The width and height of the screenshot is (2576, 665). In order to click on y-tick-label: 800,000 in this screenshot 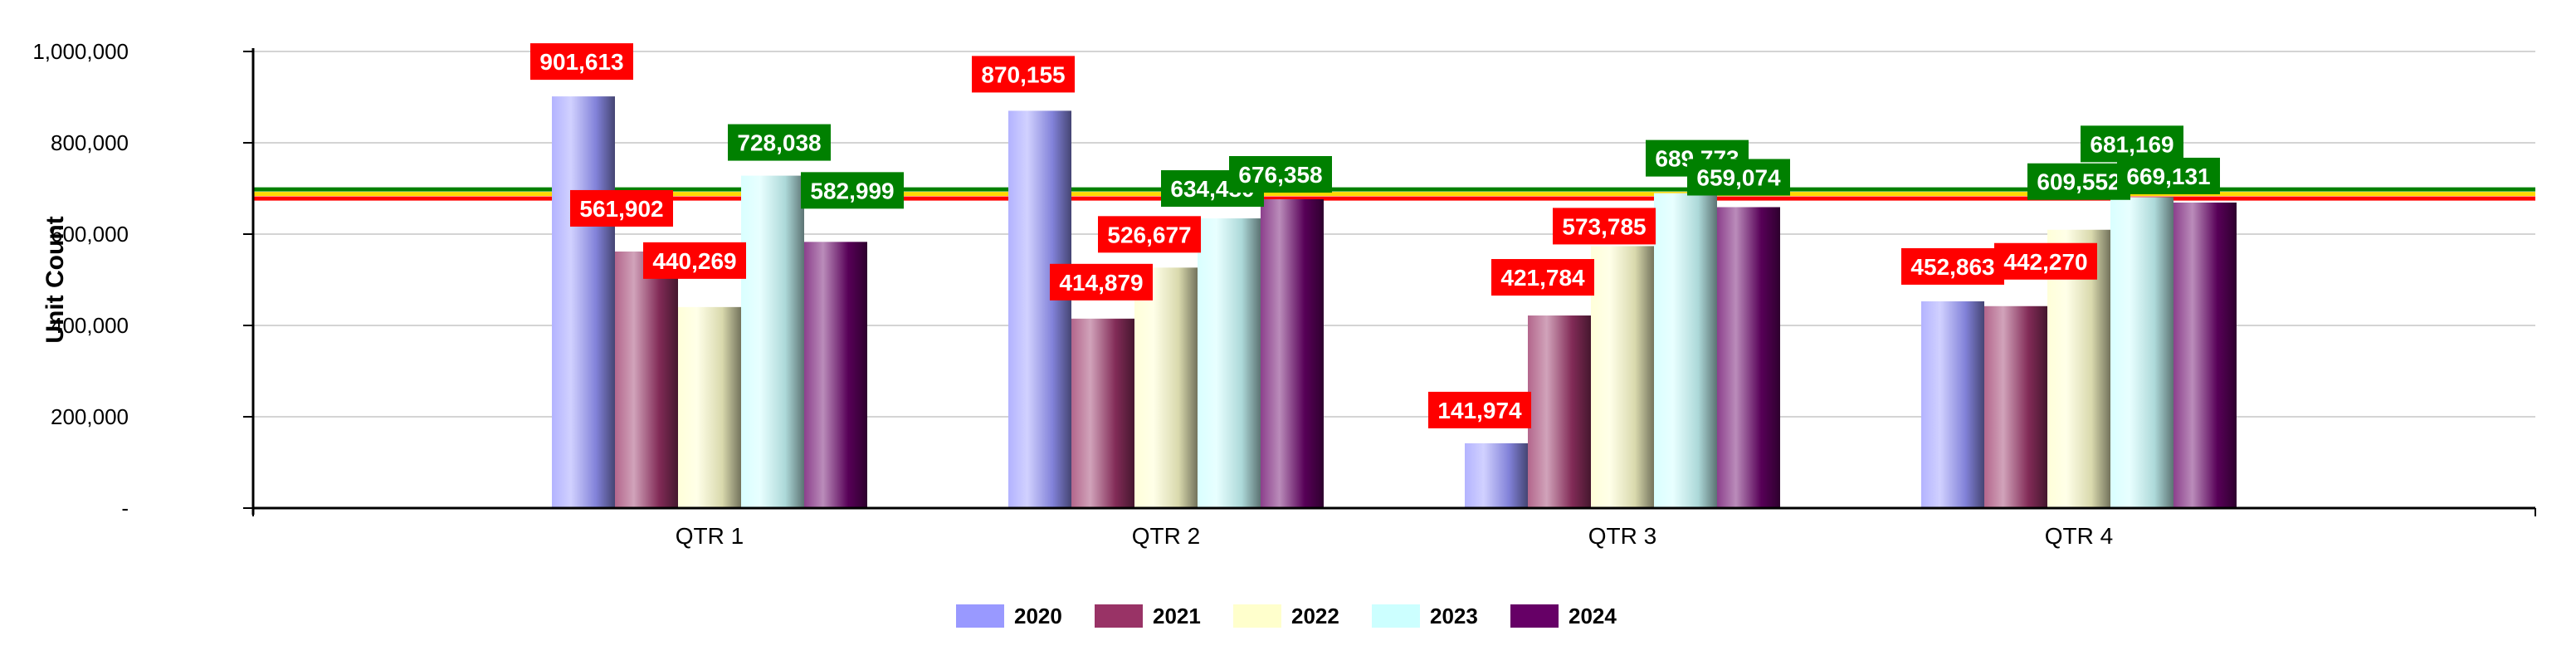, I will do `click(90, 142)`.